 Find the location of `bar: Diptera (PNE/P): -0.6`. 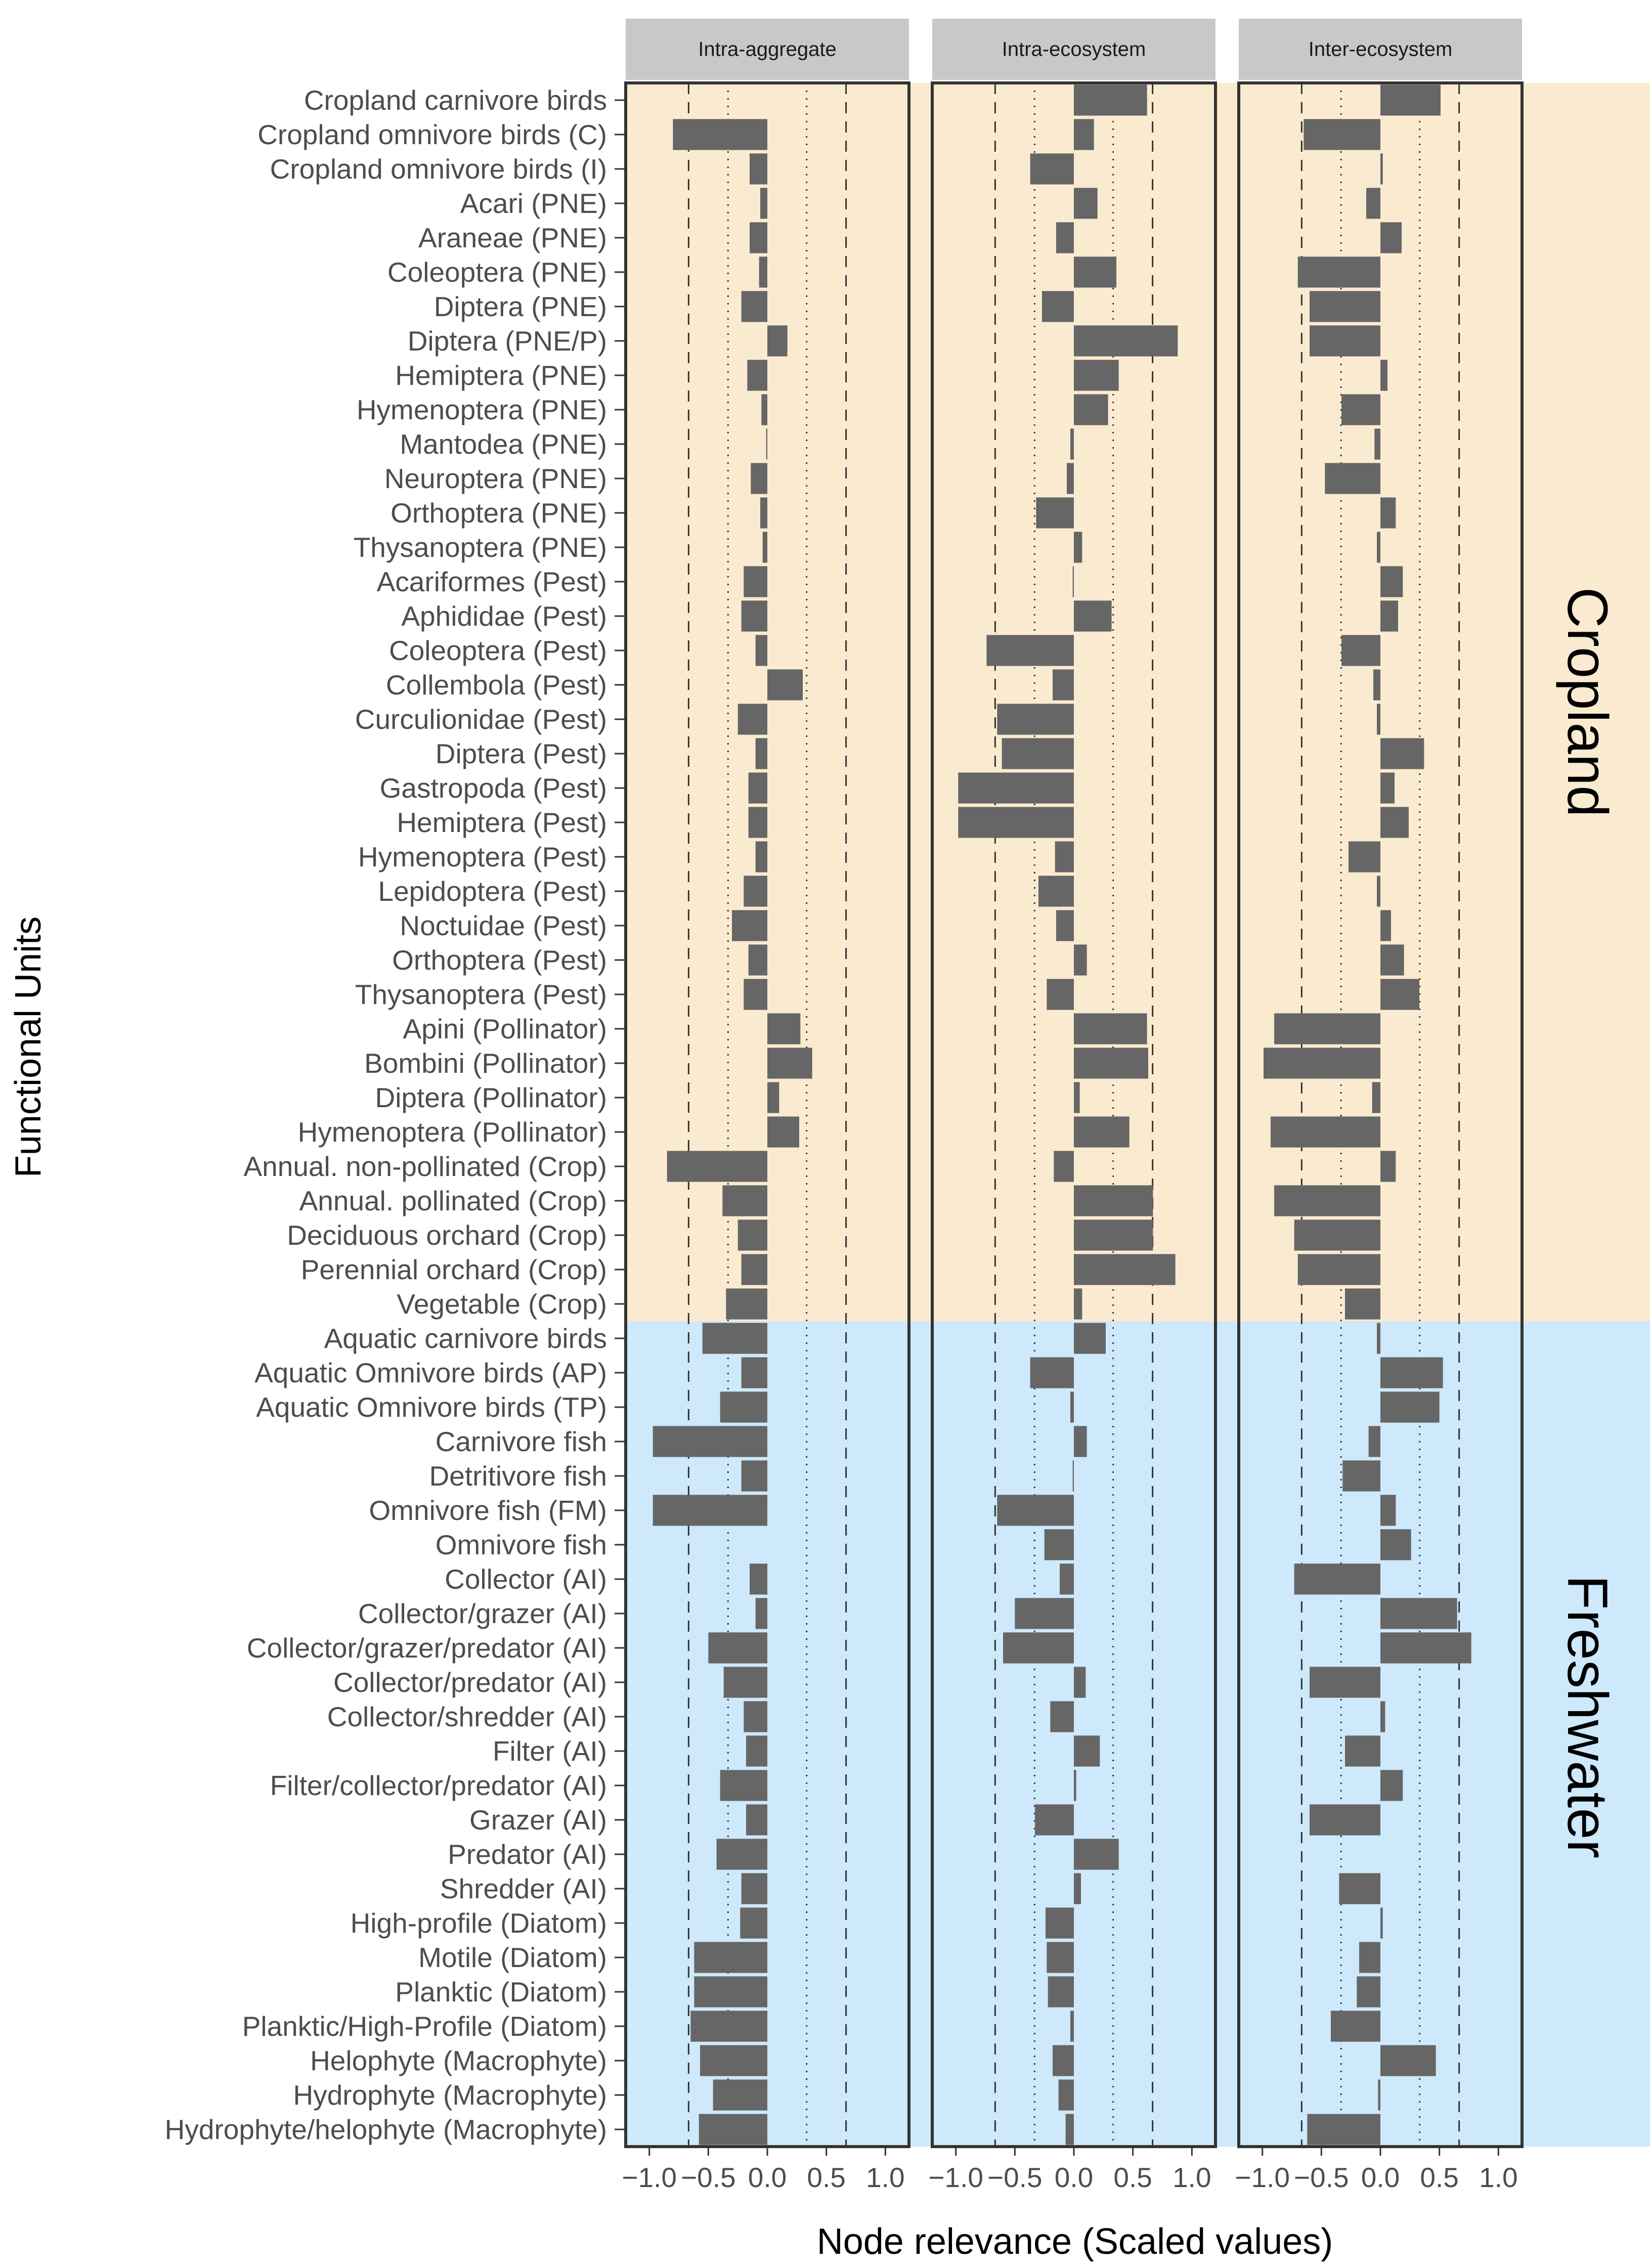

bar: Diptera (PNE/P): -0.6 is located at coordinates (1345, 341).